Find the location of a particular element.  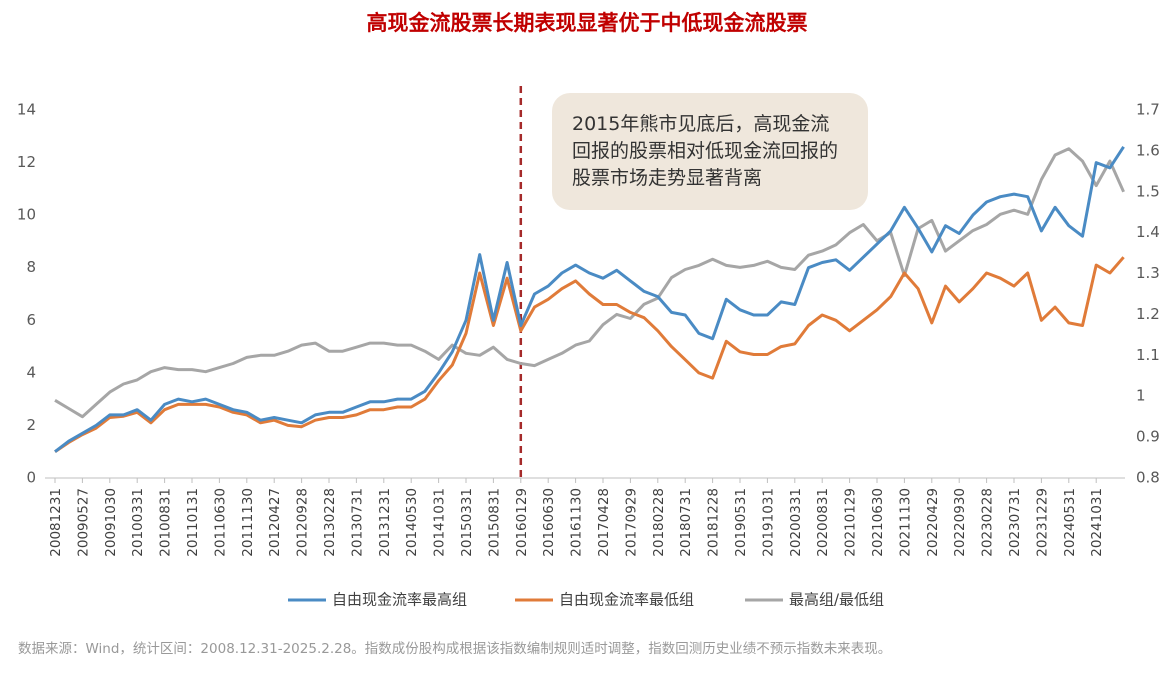

x-tick-label: 20241031 is located at coordinates (1097, 522).